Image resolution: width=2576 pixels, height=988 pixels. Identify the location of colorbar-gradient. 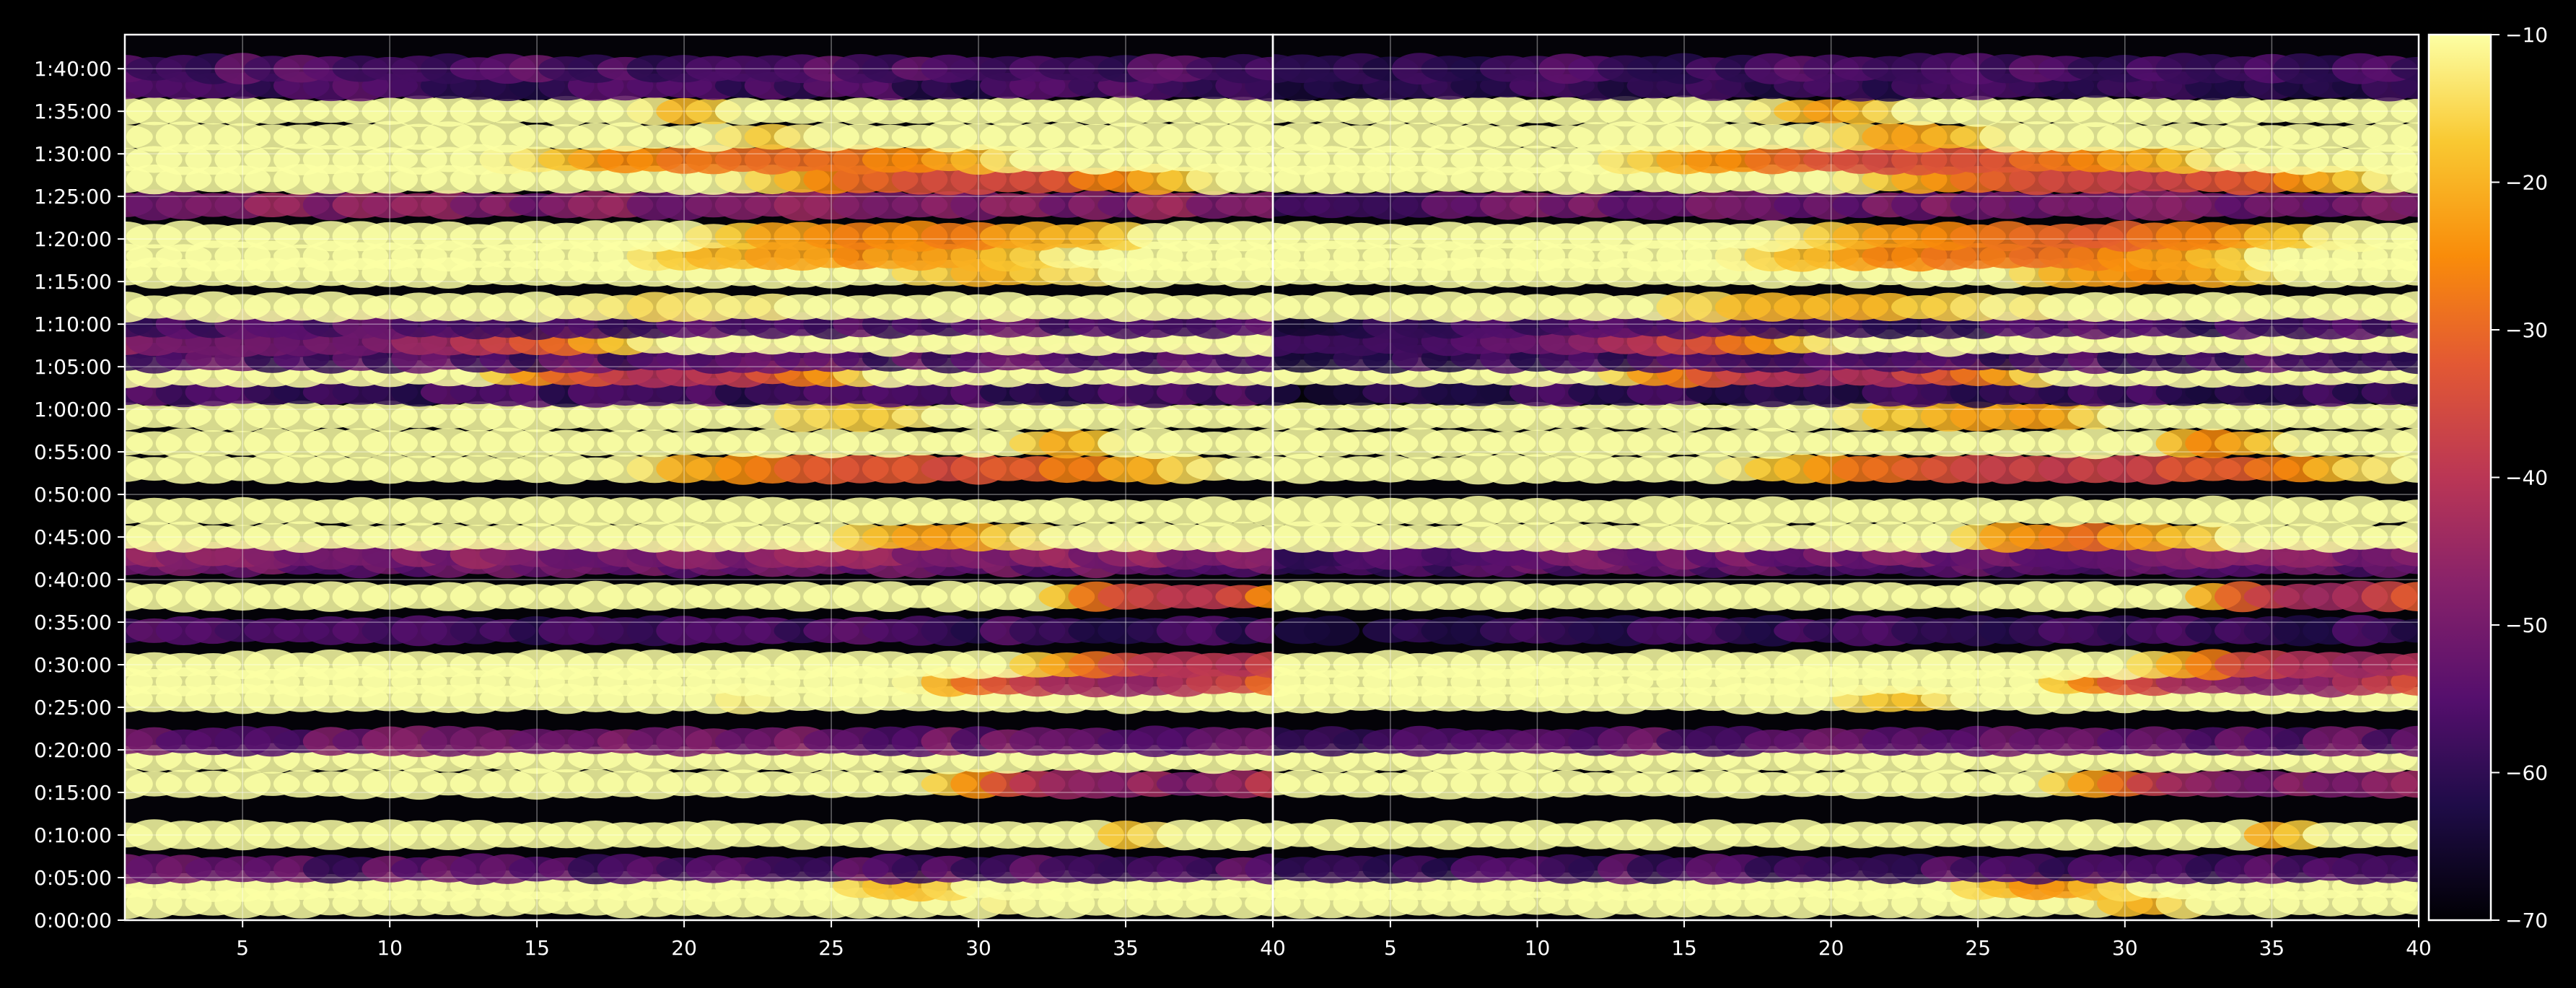
(2459, 477).